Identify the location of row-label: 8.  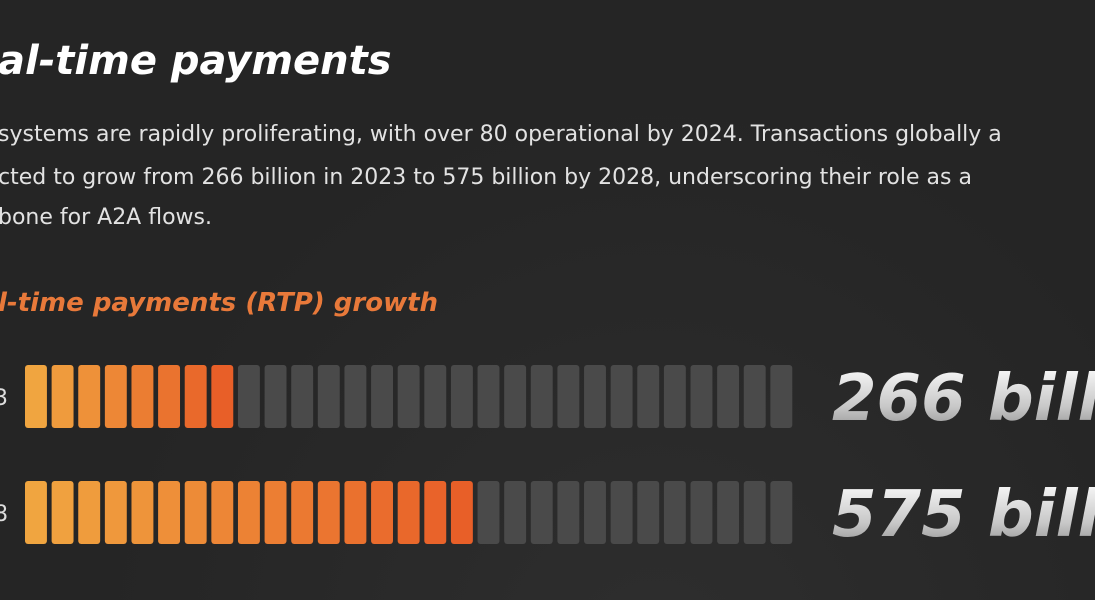
(4, 514).